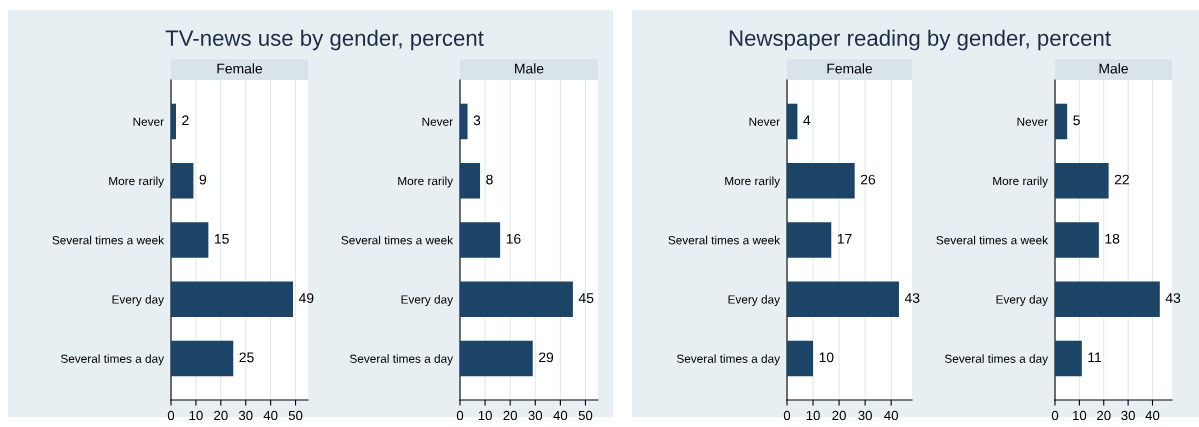  Describe the element at coordinates (477, 120) in the screenshot. I see `data-label: 3` at that location.